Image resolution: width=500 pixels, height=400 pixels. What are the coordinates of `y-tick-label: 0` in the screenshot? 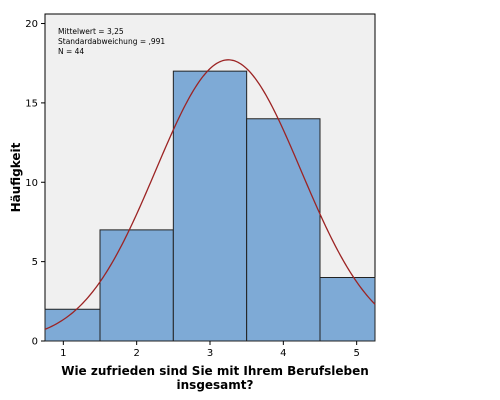 It's located at (35, 342).